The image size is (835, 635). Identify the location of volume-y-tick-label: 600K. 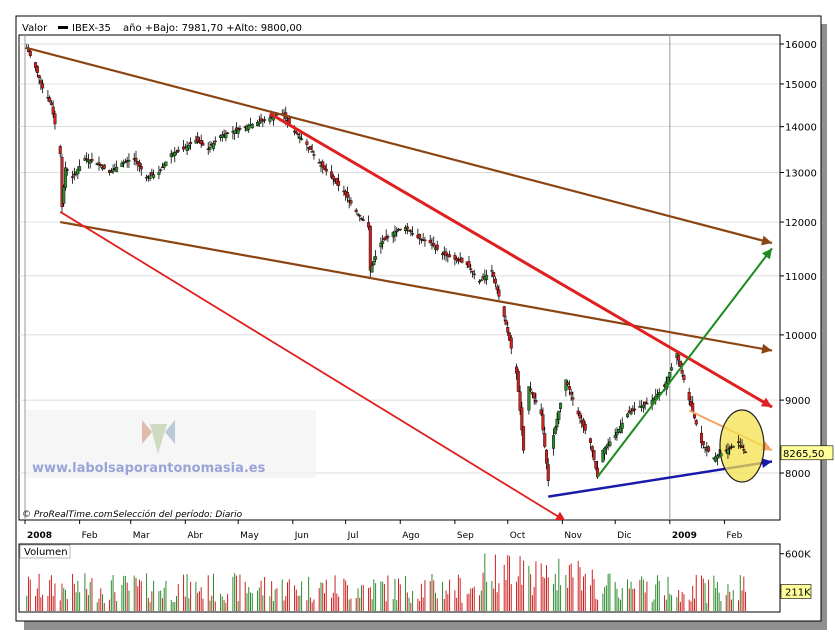
(798, 555).